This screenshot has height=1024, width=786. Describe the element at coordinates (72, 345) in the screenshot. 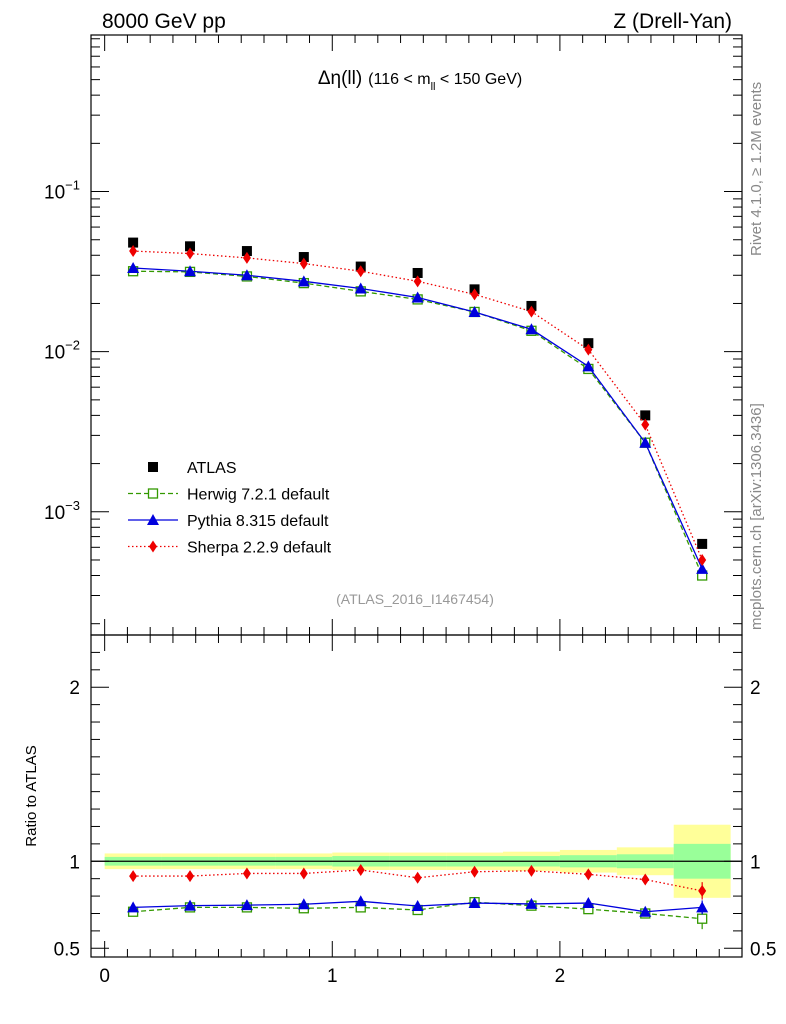

I see `y-tick-exp: −2` at that location.